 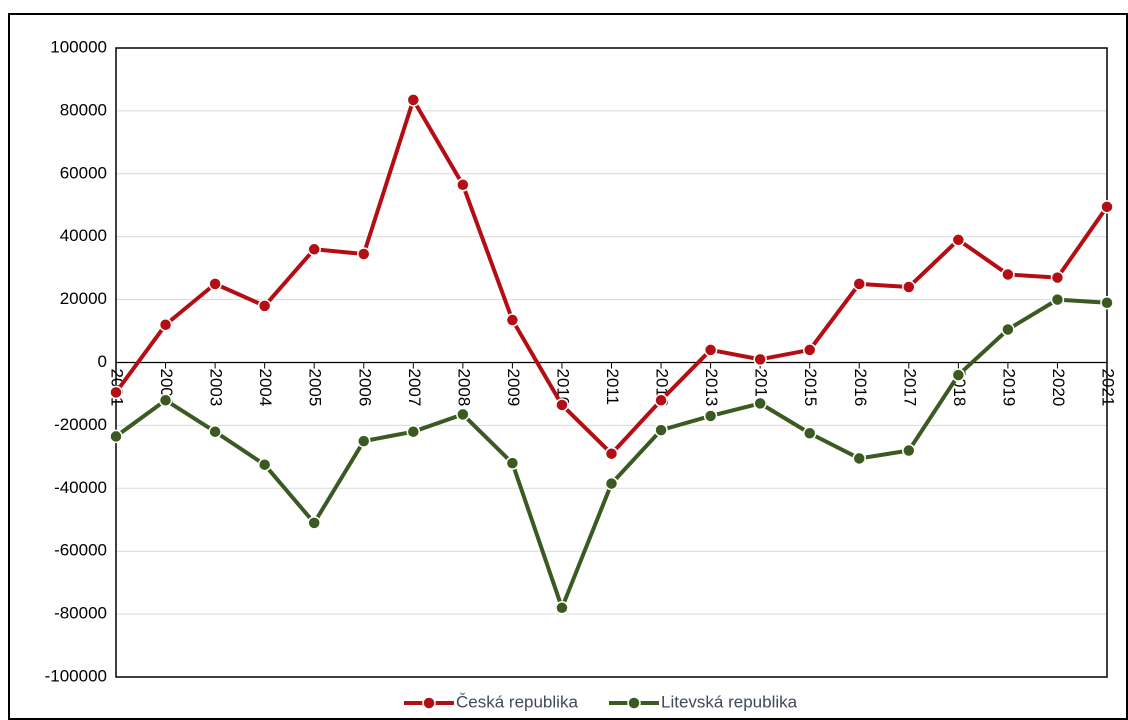 I want to click on x-tick-label: 2009, so click(x=513, y=388).